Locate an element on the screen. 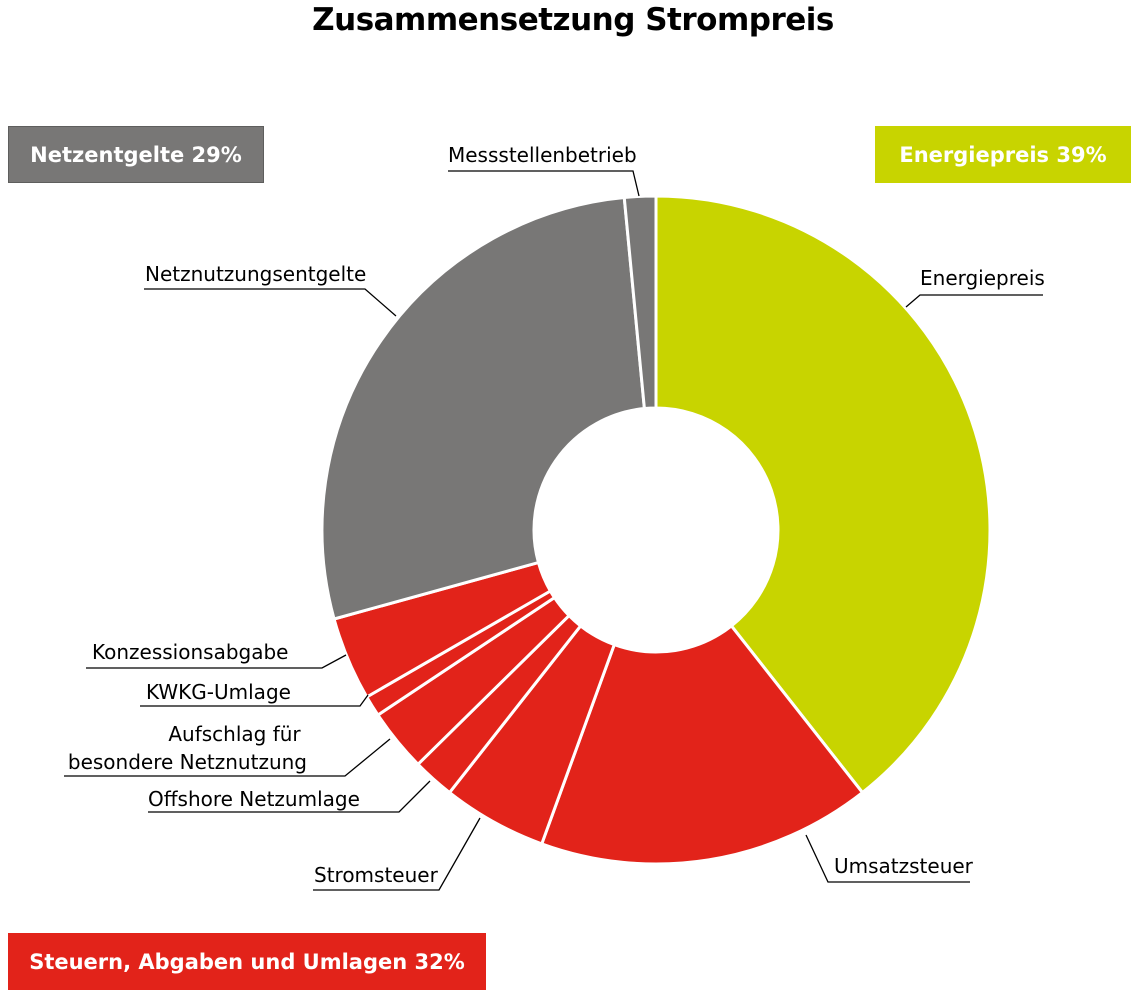 The height and width of the screenshot is (997, 1140). leader-netznutzungsentgelte is located at coordinates (270, 302).